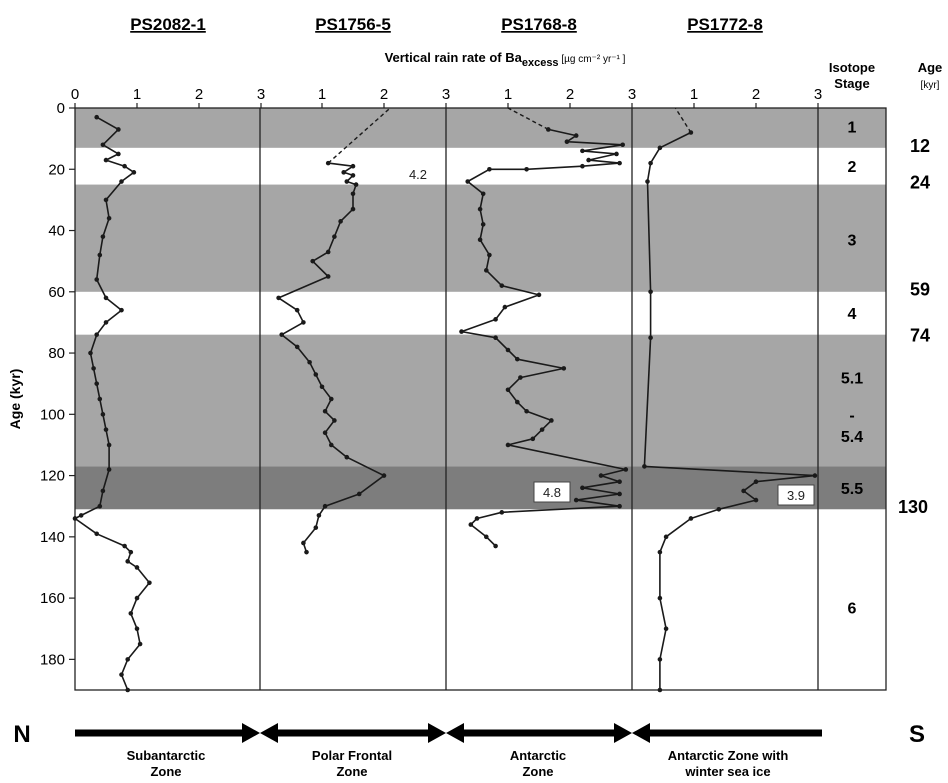  I want to click on zone-label: Subantarctic, so click(166, 755).